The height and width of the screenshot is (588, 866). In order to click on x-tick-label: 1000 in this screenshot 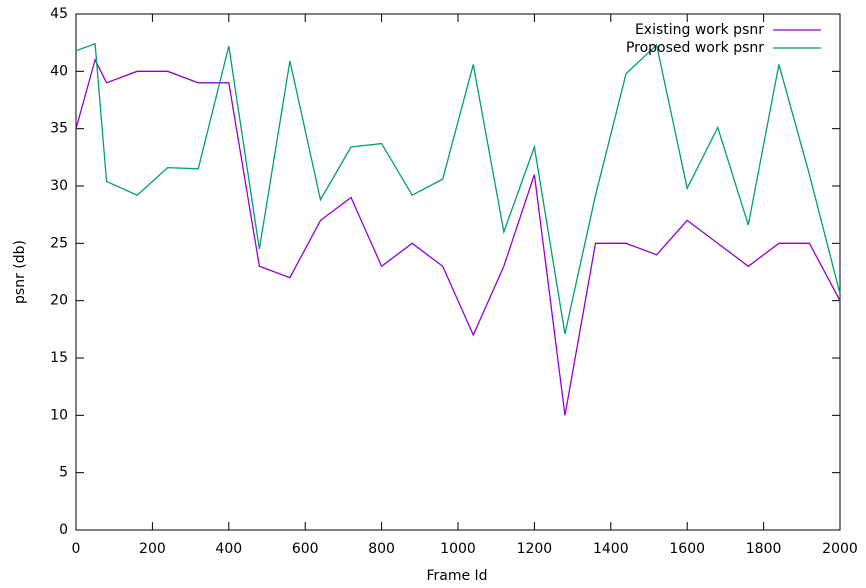, I will do `click(458, 549)`.